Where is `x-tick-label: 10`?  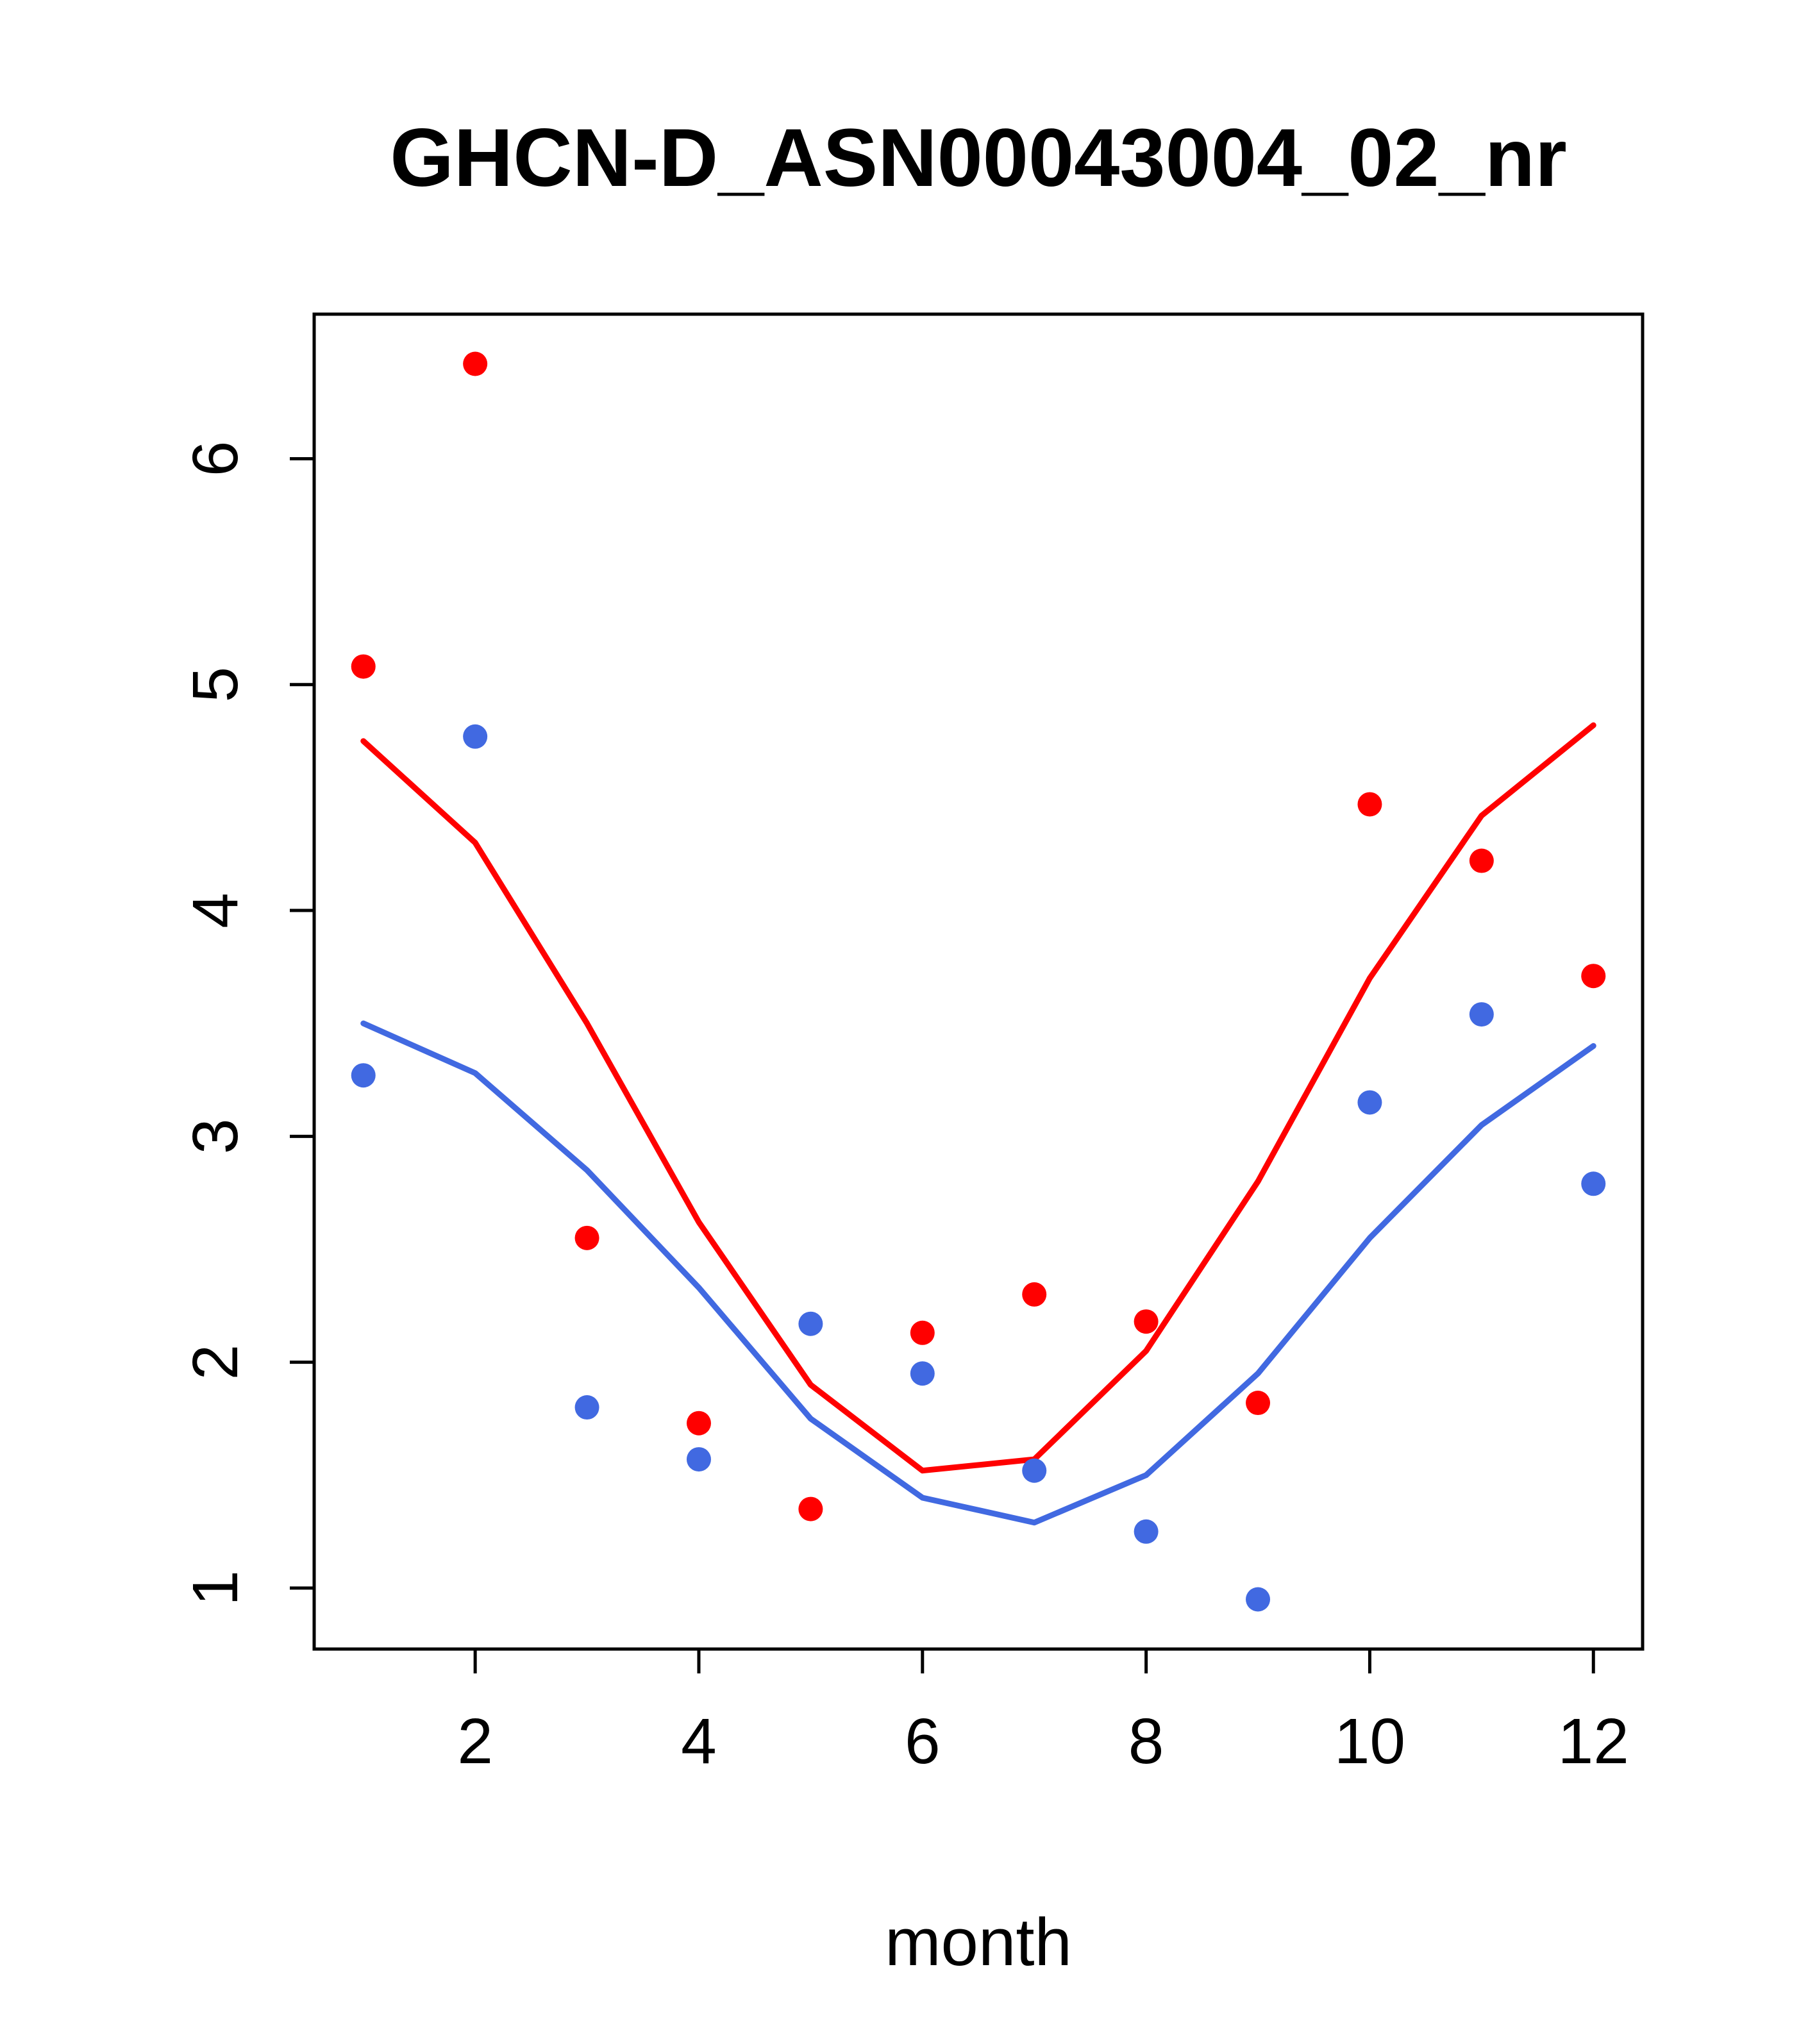
x-tick-label: 10 is located at coordinates (1370, 1741).